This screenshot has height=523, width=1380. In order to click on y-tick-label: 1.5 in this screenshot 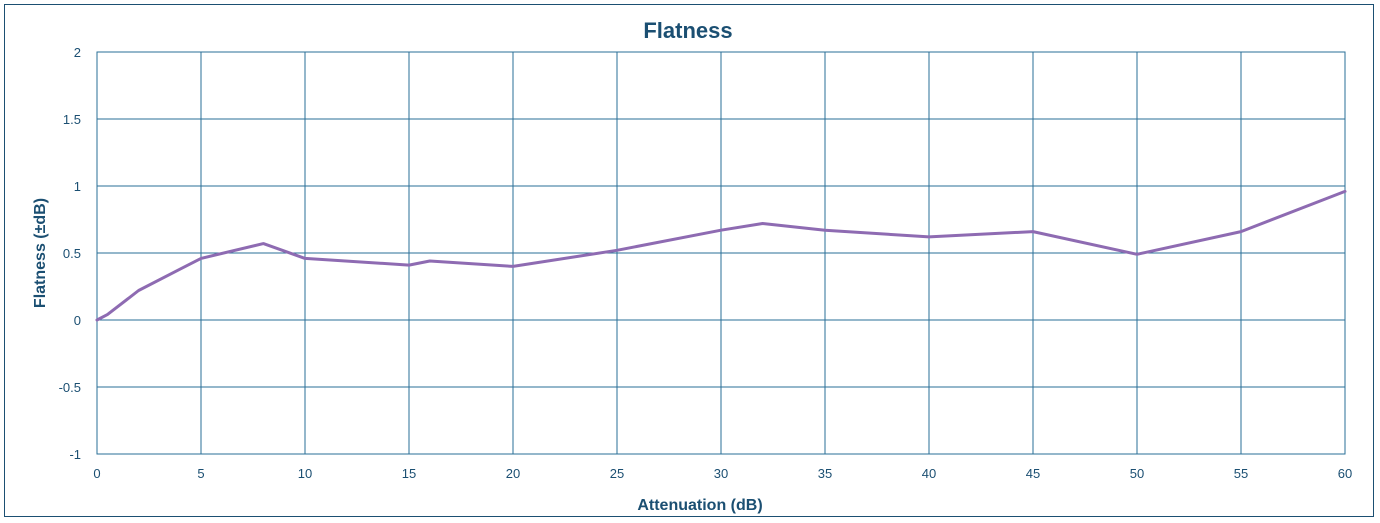, I will do `click(72, 119)`.